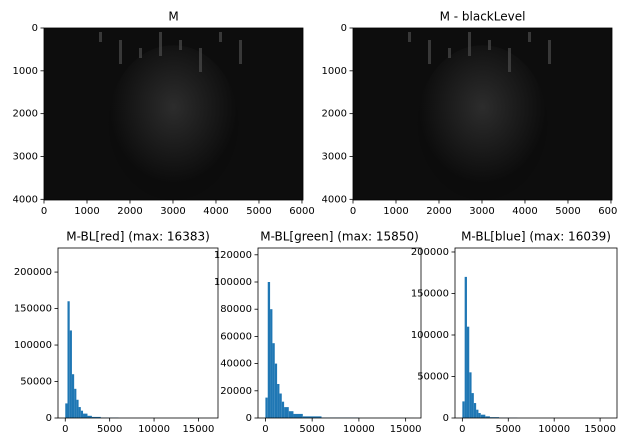  Describe the element at coordinates (339, 237) in the screenshot. I see `chart-title: M-BL[green] (max: 15850)` at that location.